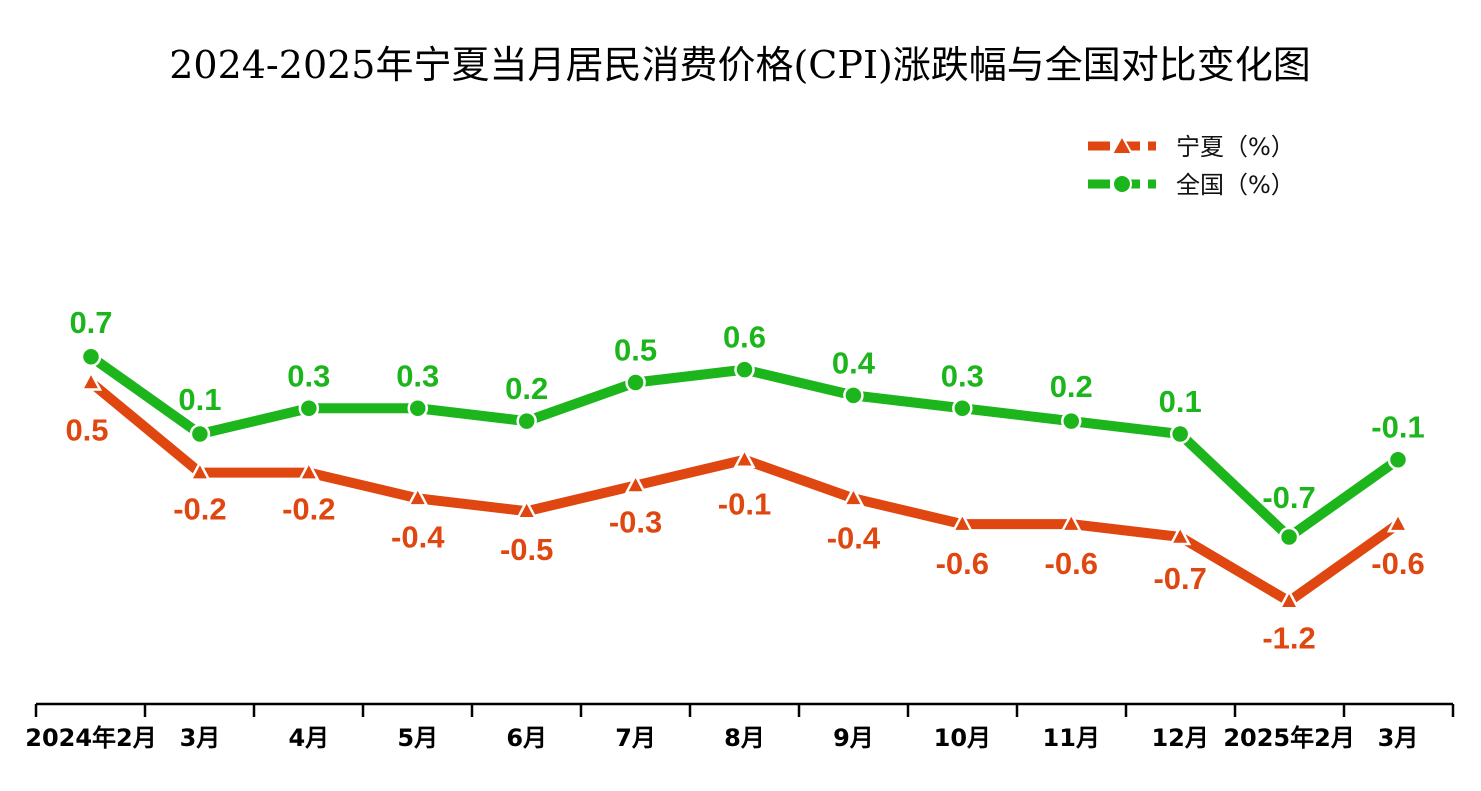 This screenshot has width=1481, height=791. I want to click on x-tick-label: 10月, so click(962, 738).